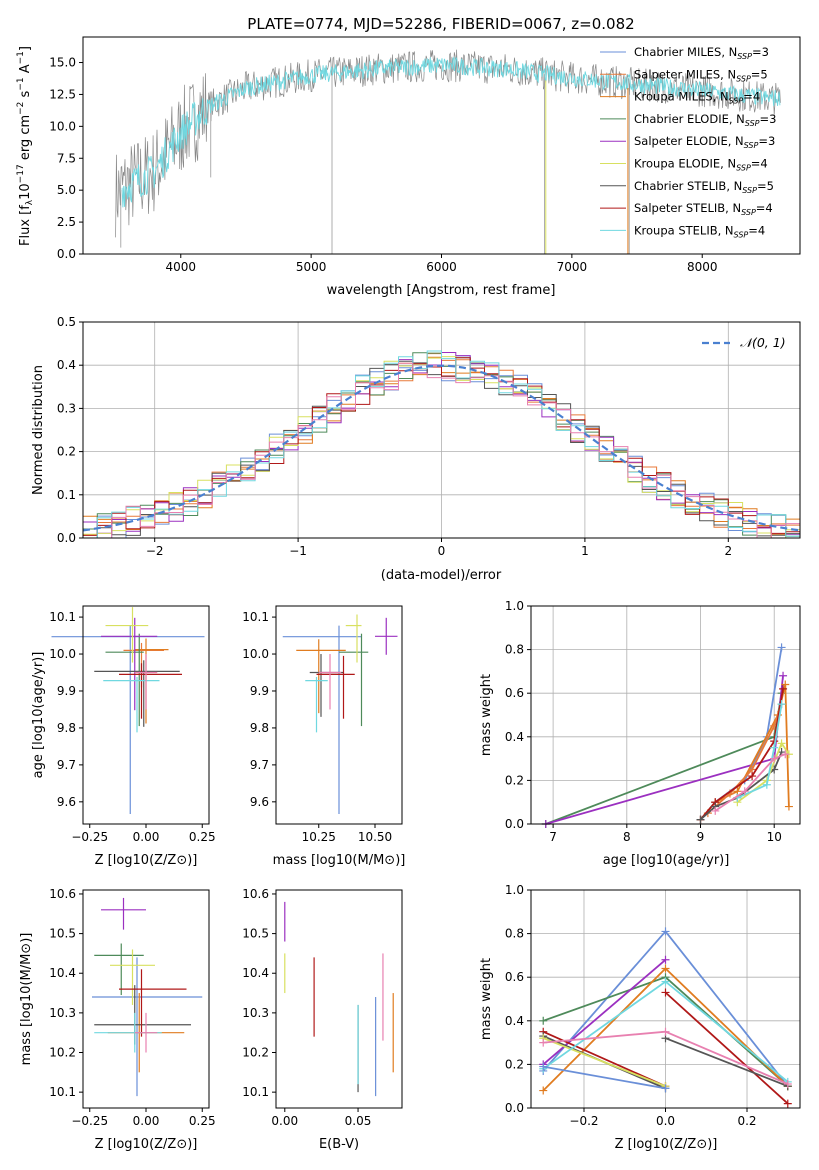  What do you see at coordinates (255, 1013) in the screenshot?
I see `y-tick-label: 10.3` at bounding box center [255, 1013].